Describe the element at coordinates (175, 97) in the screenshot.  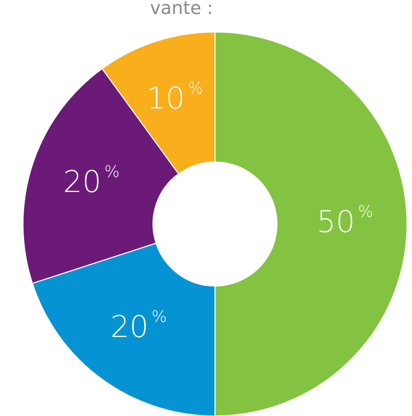
I see `data-label: 10$^{%}$` at that location.